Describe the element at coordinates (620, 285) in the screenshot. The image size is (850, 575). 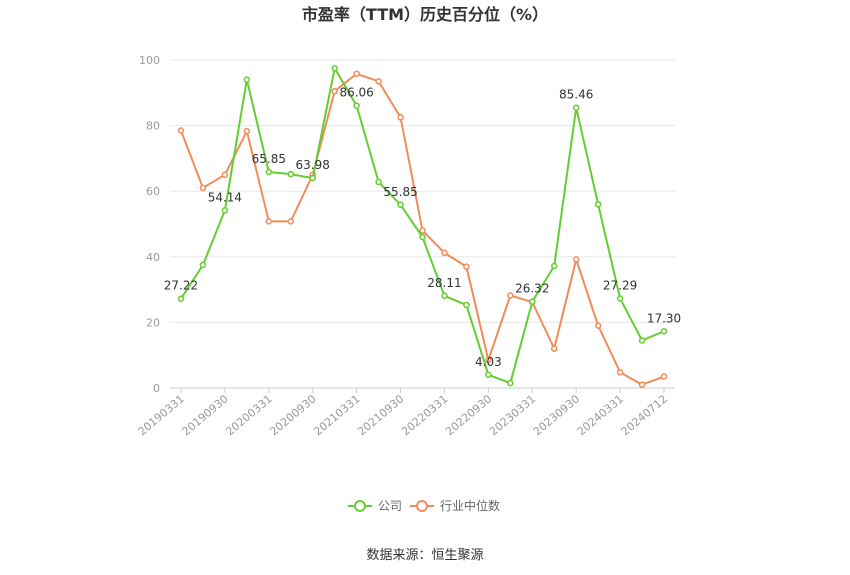
I see `data-label: 27.29` at that location.